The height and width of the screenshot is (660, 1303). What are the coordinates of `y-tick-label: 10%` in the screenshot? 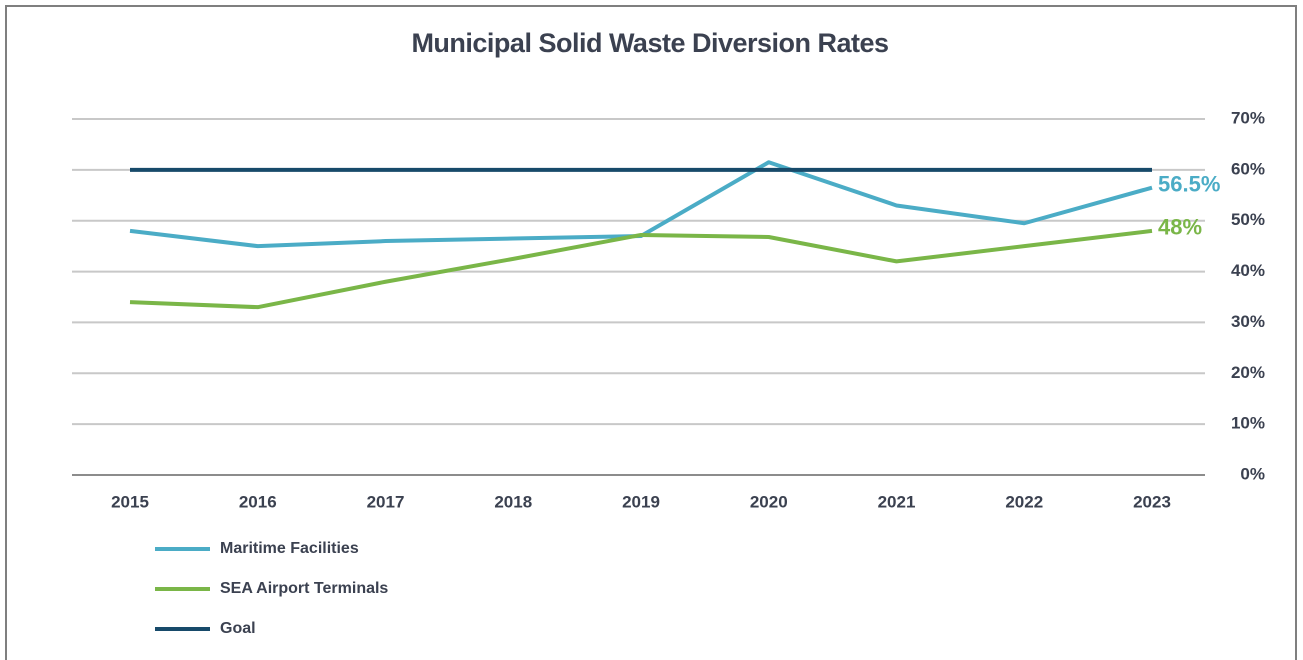 It's located at (1248, 423).